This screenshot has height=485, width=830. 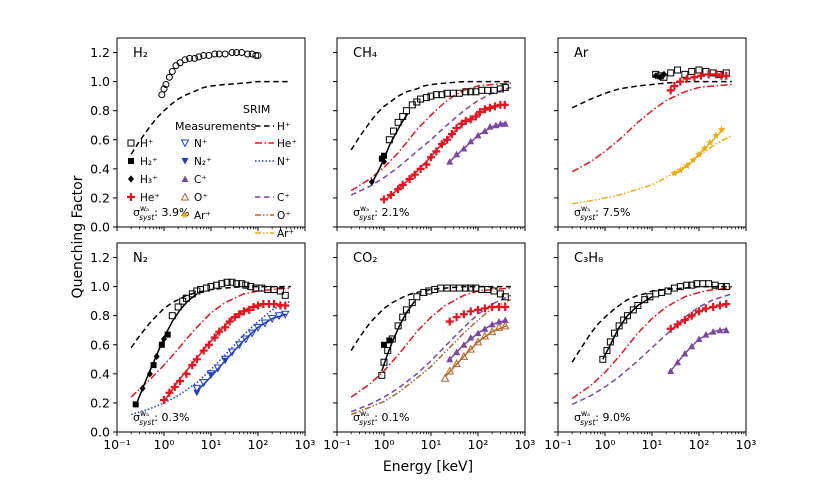 I want to click on curve-dashdot, so click(x=651, y=128).